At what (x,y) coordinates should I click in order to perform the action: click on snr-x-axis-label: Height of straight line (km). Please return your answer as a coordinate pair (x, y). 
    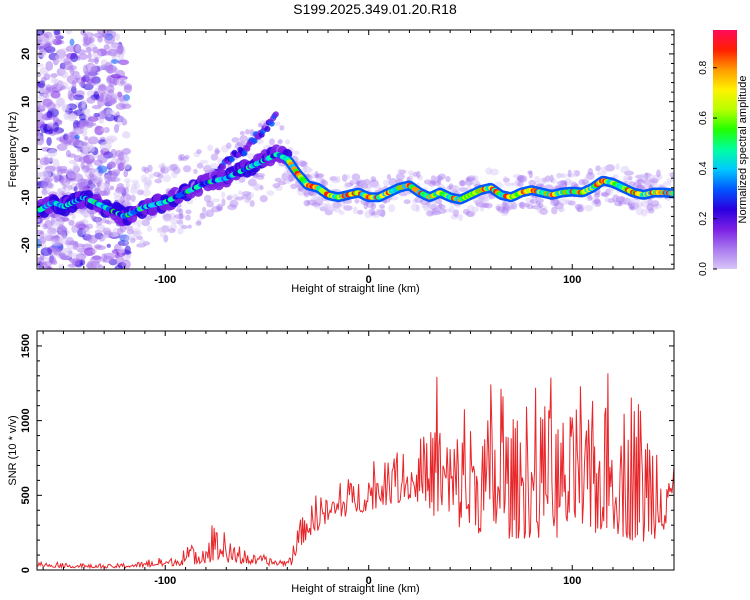
    Looking at the image, I should click on (355, 589).